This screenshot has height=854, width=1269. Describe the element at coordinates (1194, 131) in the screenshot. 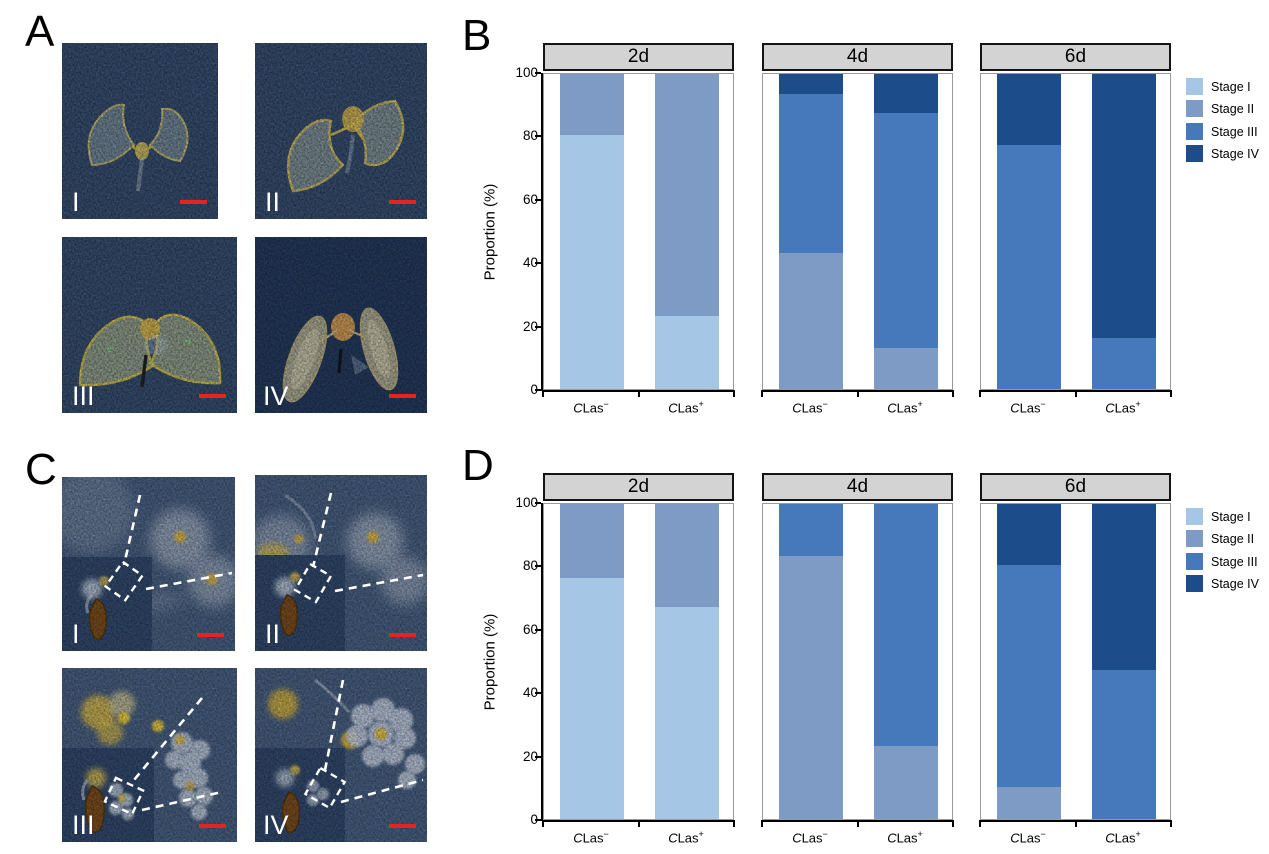

I see `legend-swatch-stage-iii` at that location.